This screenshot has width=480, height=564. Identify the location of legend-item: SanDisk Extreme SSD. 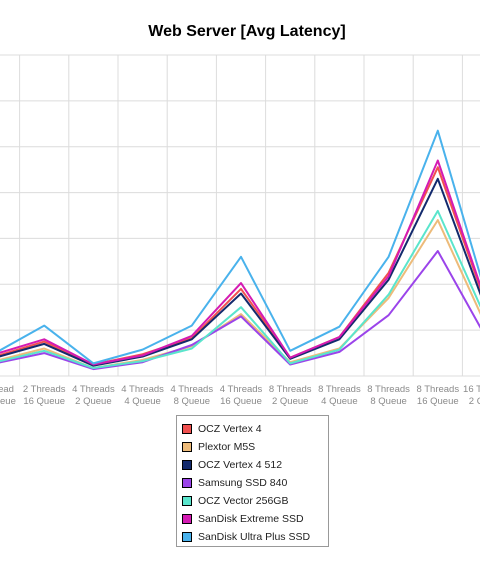
(243, 519).